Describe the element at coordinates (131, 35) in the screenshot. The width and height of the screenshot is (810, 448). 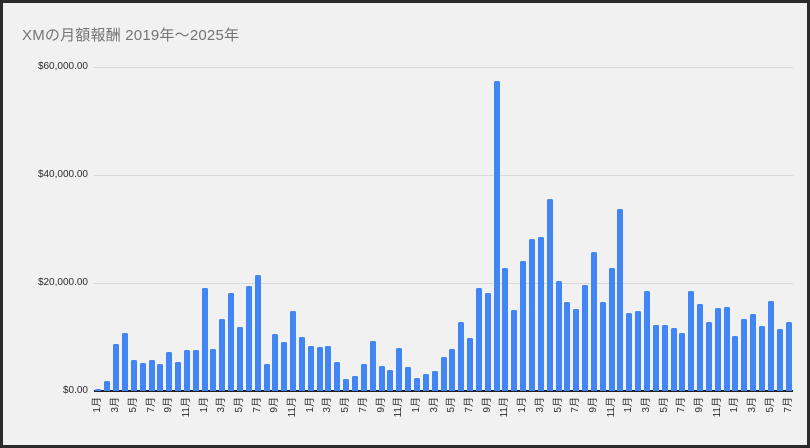
I see `chart-title: XMの月額報酬 2019年～2025年` at that location.